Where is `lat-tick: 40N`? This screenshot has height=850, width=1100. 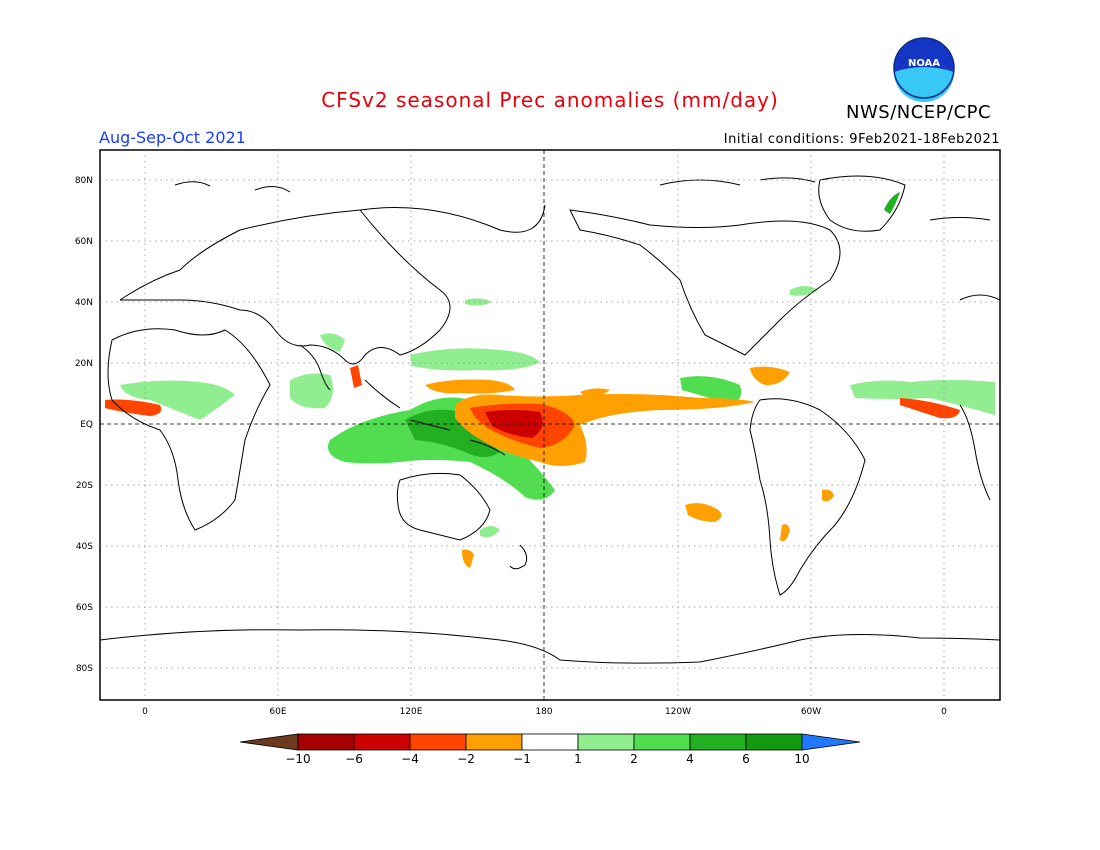
lat-tick: 40N is located at coordinates (84, 303).